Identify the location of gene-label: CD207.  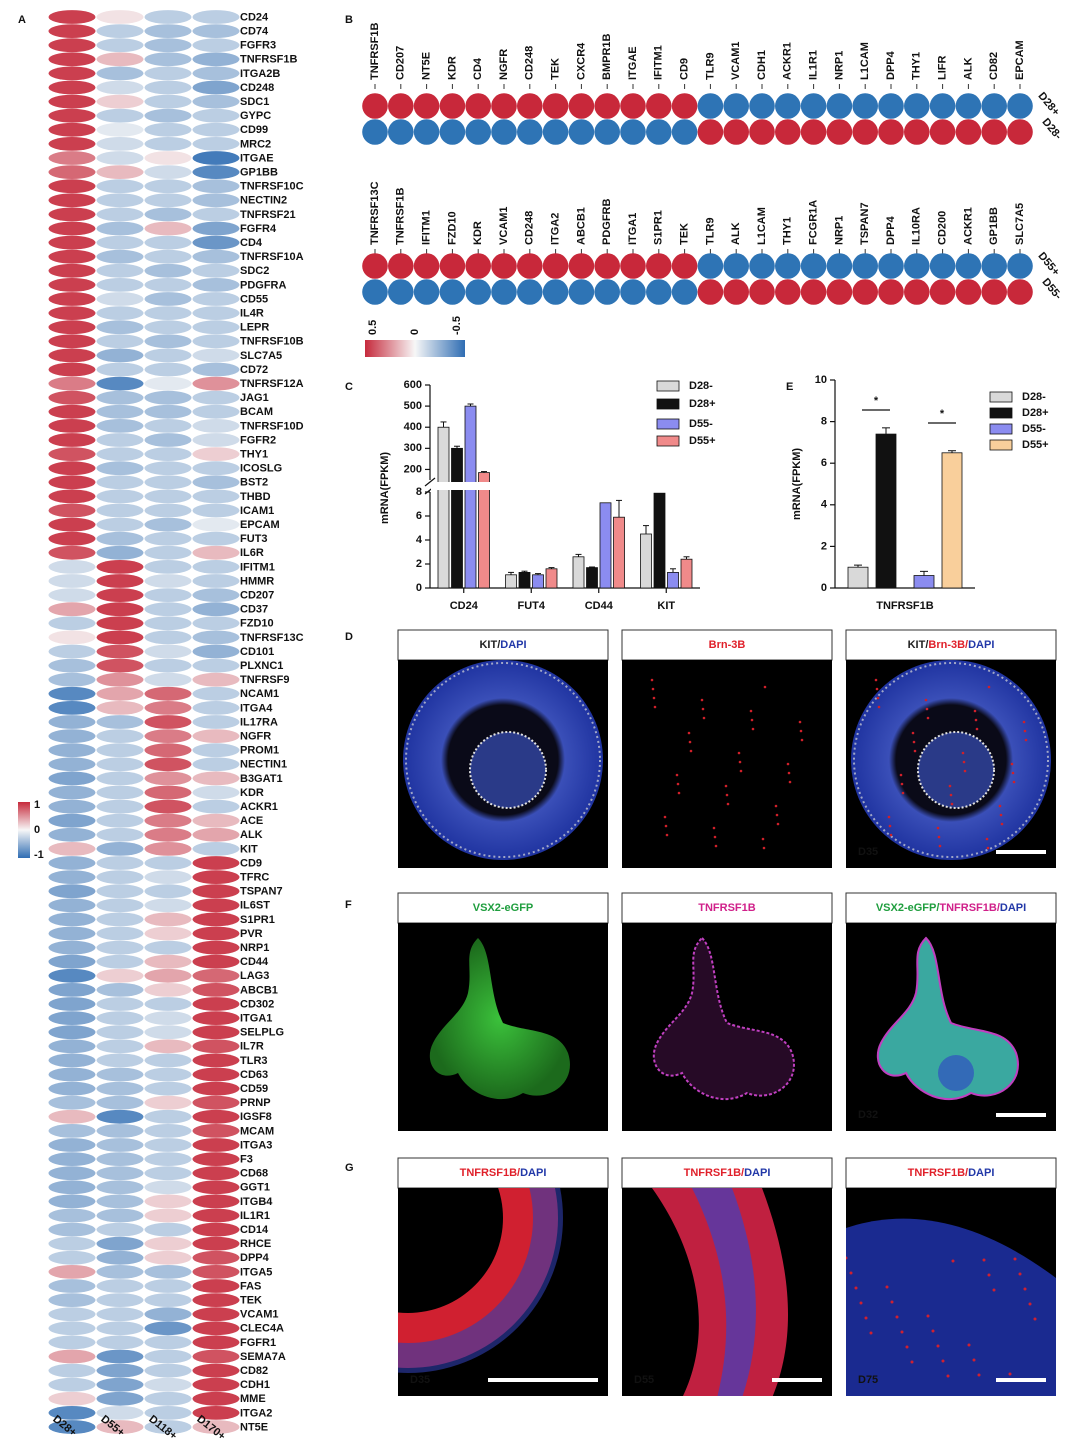
(401, 63).